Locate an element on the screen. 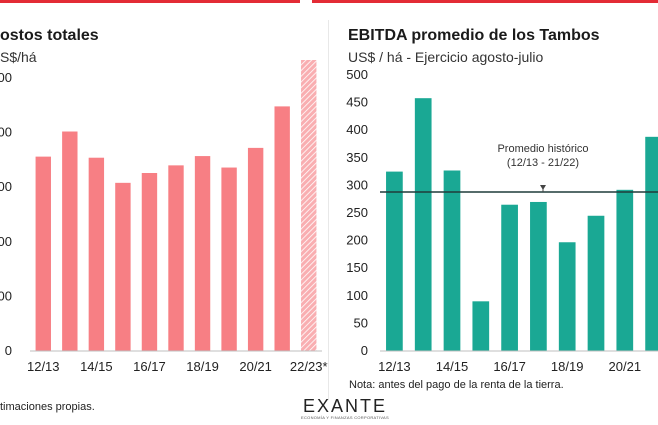 The width and height of the screenshot is (658, 425). logo-text: EXANTE is located at coordinates (345, 406).